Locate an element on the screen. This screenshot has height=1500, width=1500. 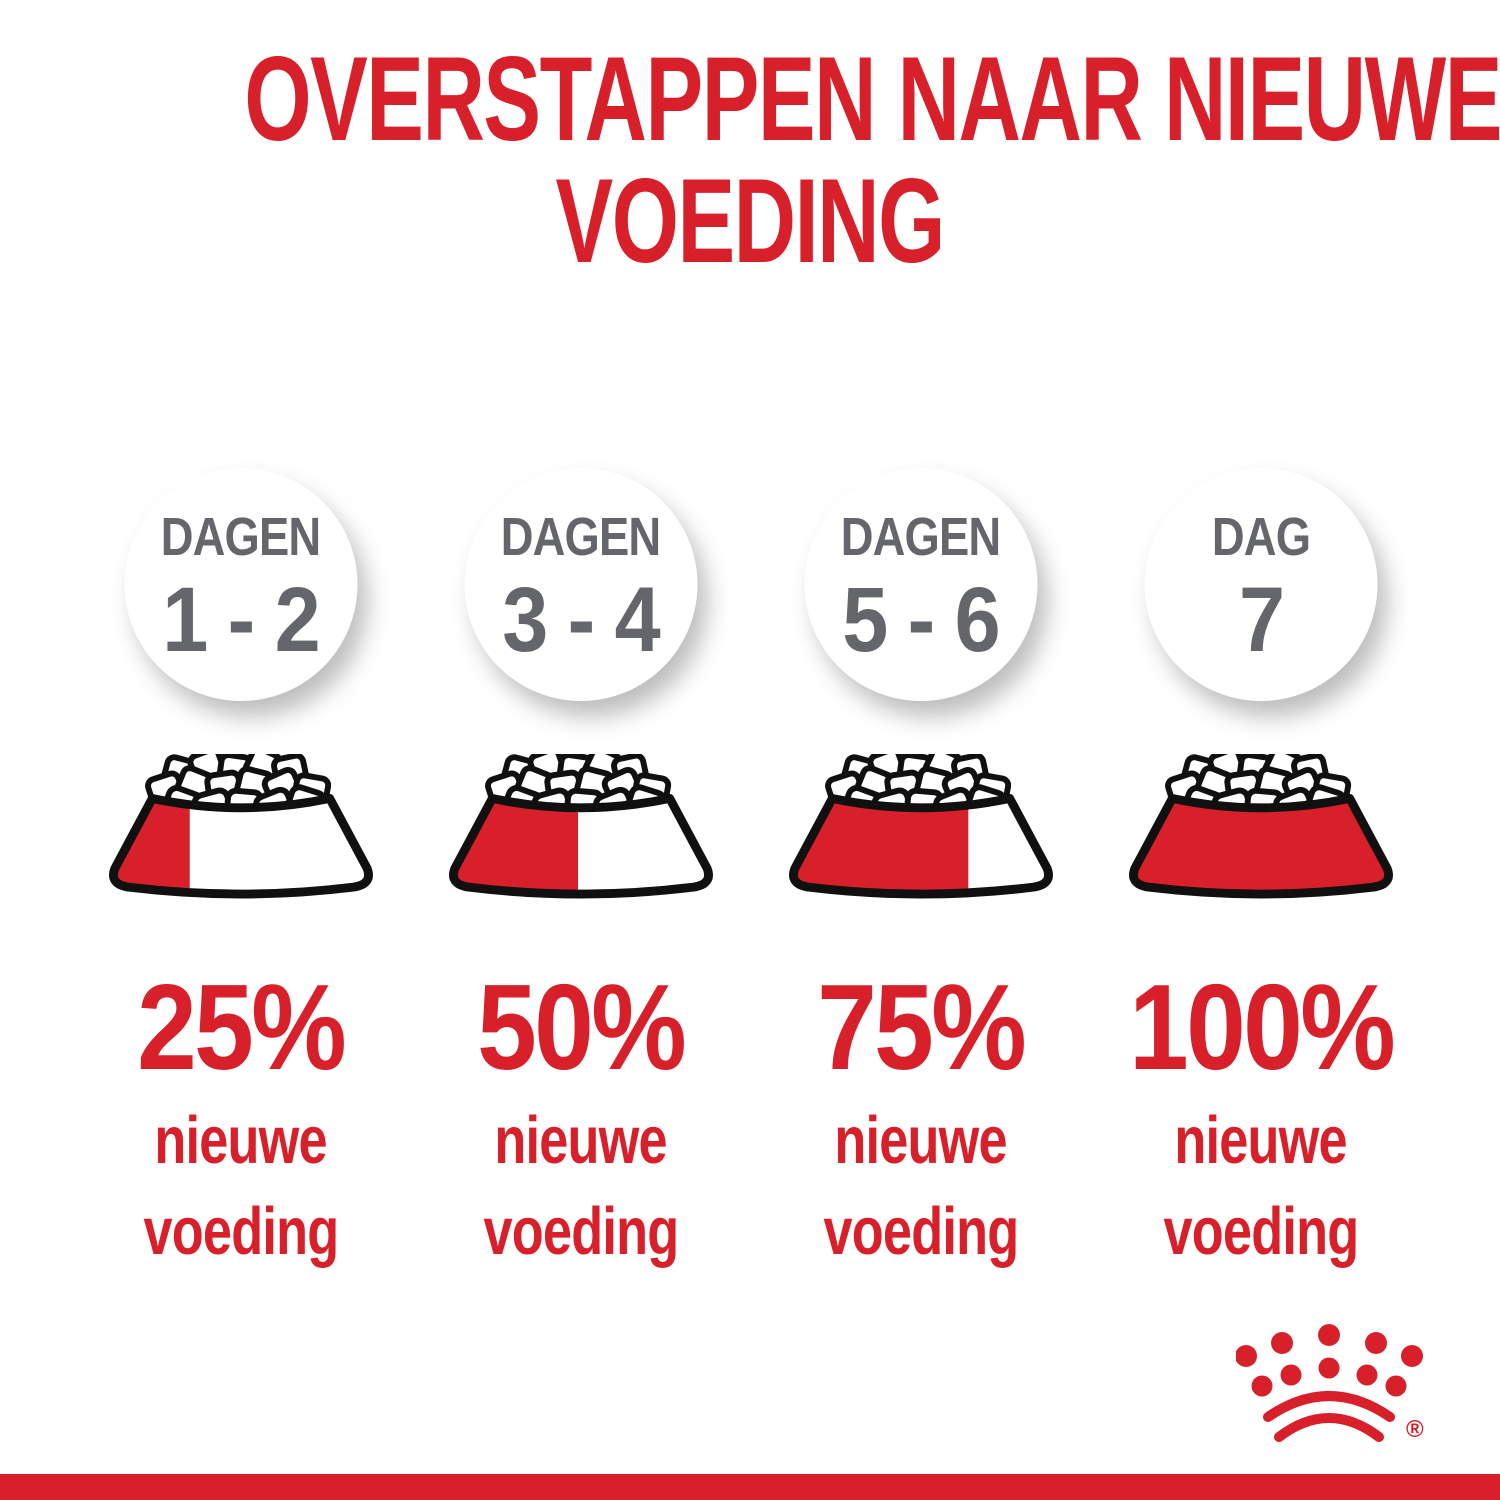
day-value: 1 - 2 is located at coordinates (241, 619).